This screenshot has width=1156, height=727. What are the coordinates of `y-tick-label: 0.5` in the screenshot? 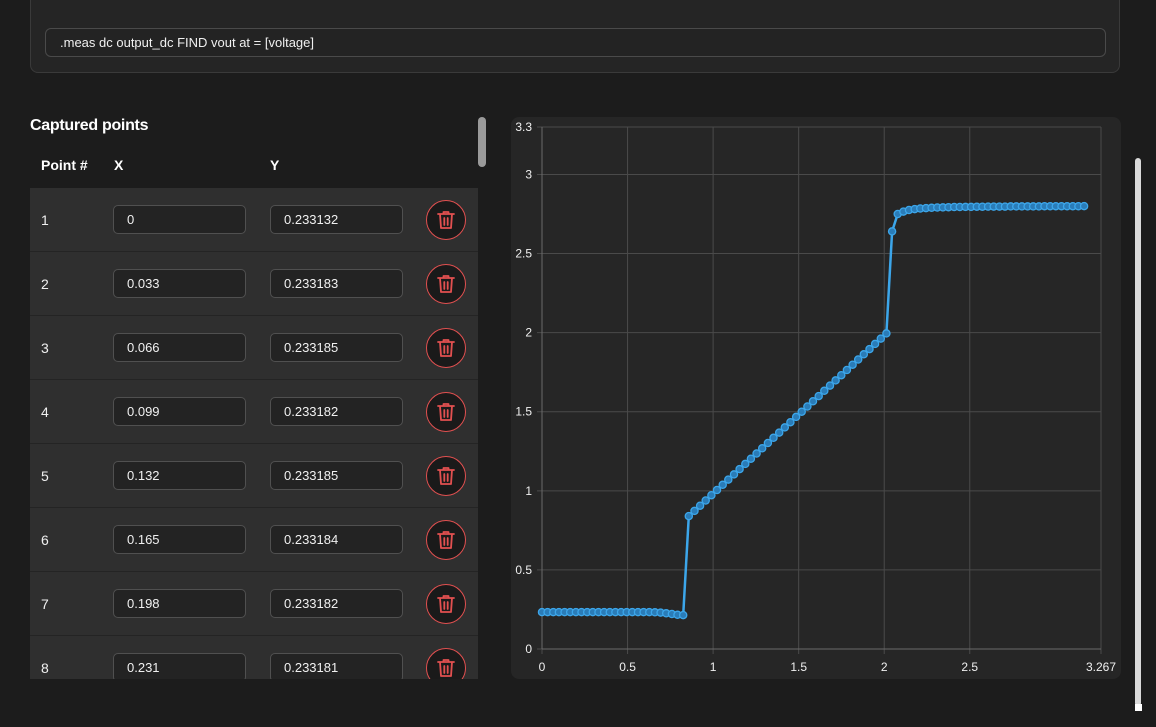 It's located at (523, 570).